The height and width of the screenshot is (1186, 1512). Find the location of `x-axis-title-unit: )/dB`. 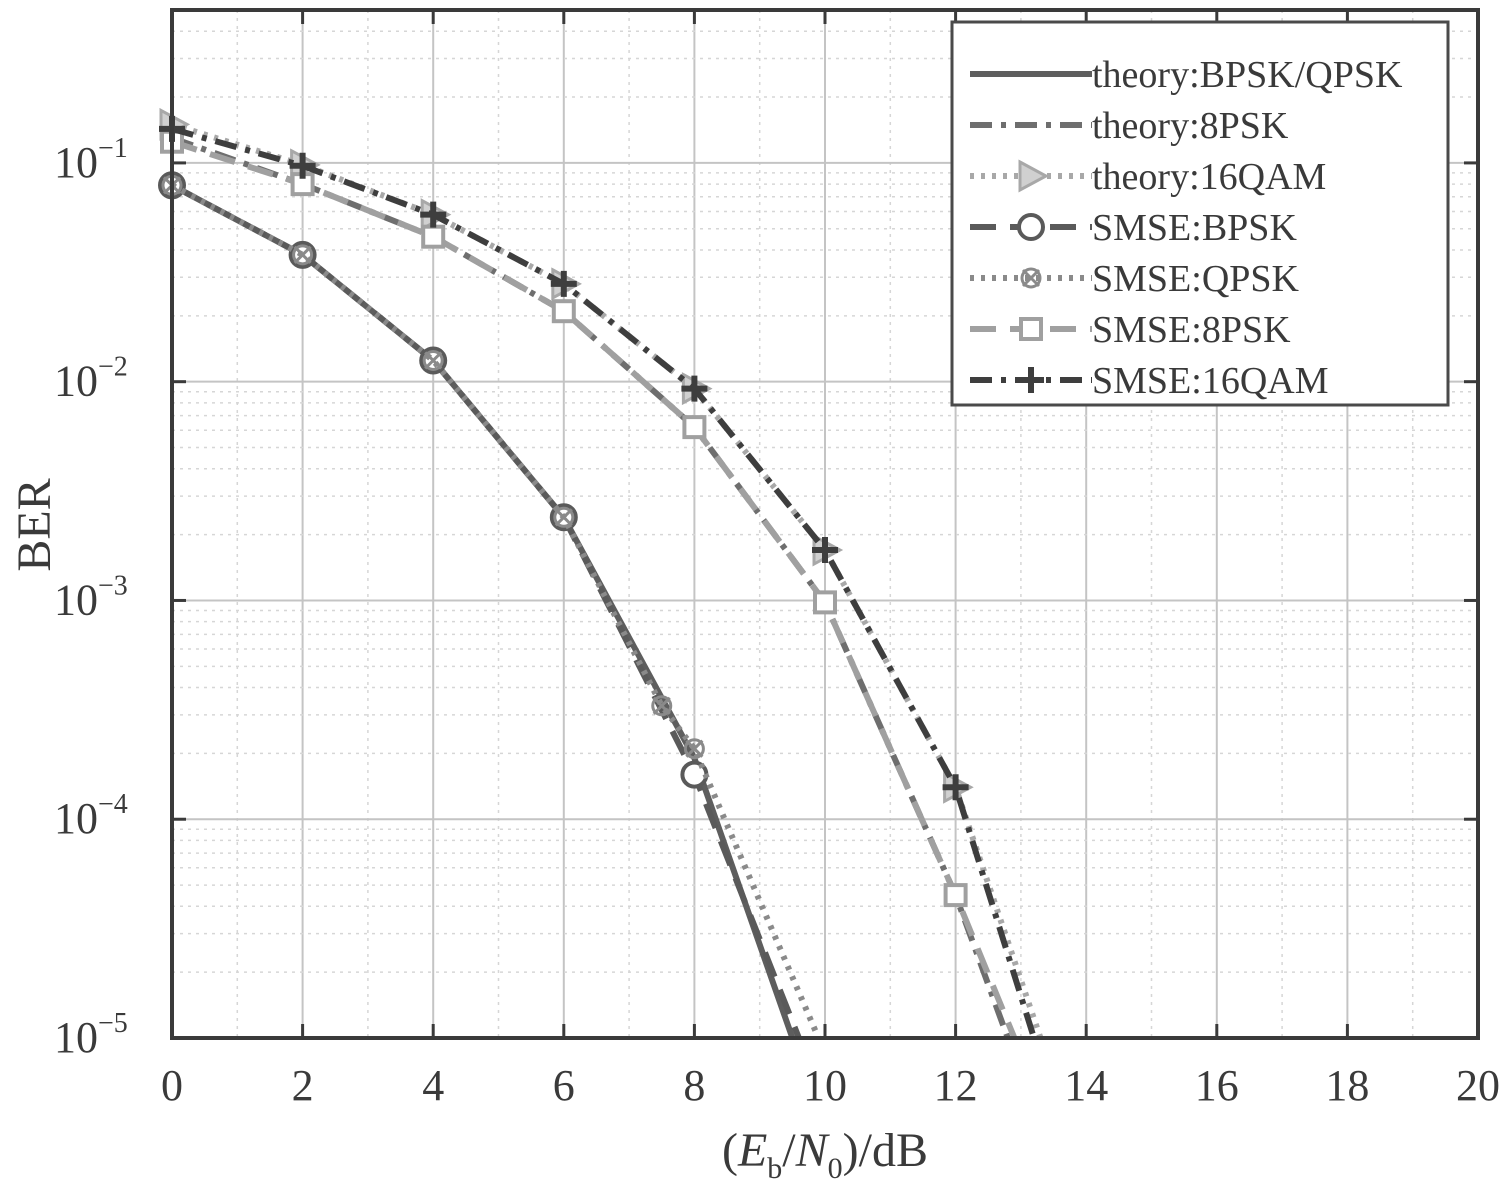

x-axis-title-unit: )/dB is located at coordinates (885, 1150).